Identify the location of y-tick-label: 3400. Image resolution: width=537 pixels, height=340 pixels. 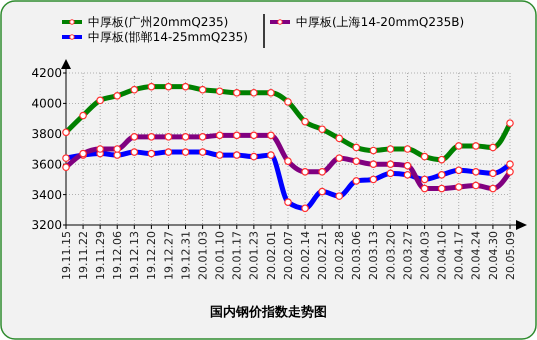
(46, 195).